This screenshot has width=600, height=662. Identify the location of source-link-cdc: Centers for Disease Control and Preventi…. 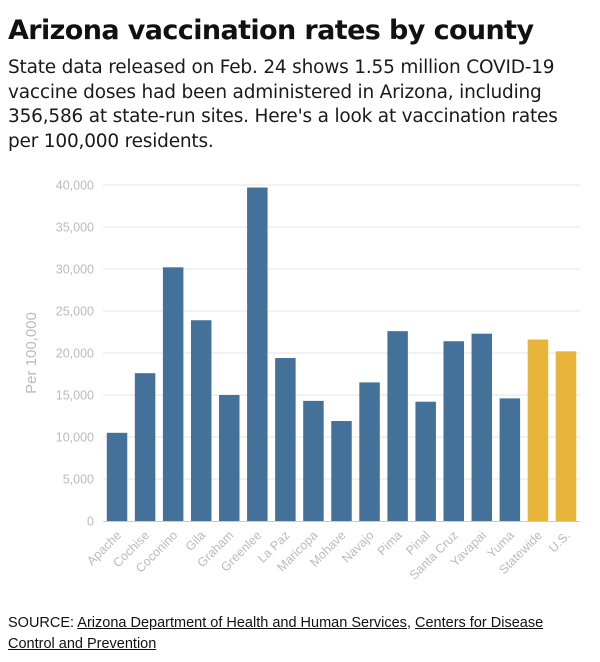
(276, 633).